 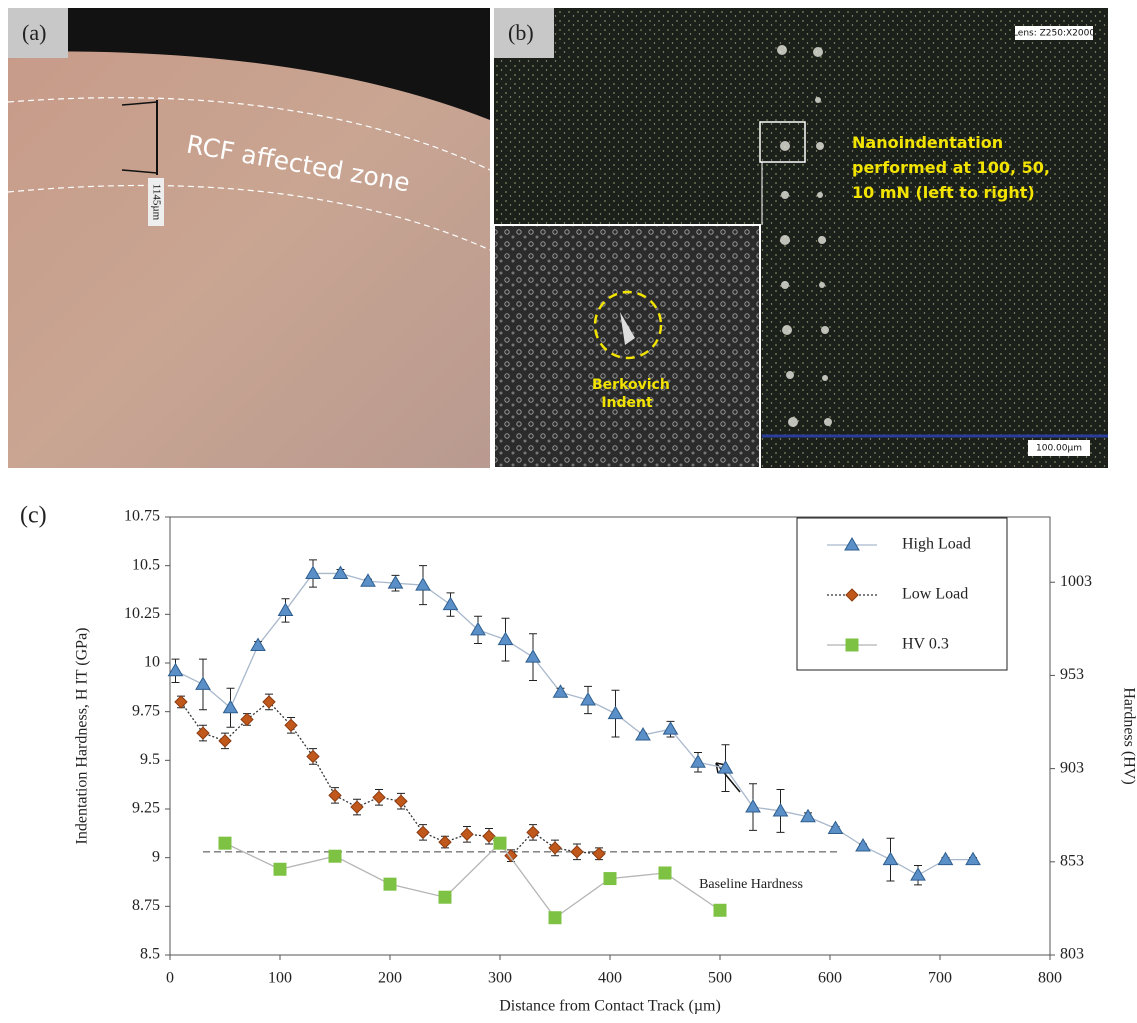 I want to click on y2-tick-label: 953, so click(x=1072, y=674).